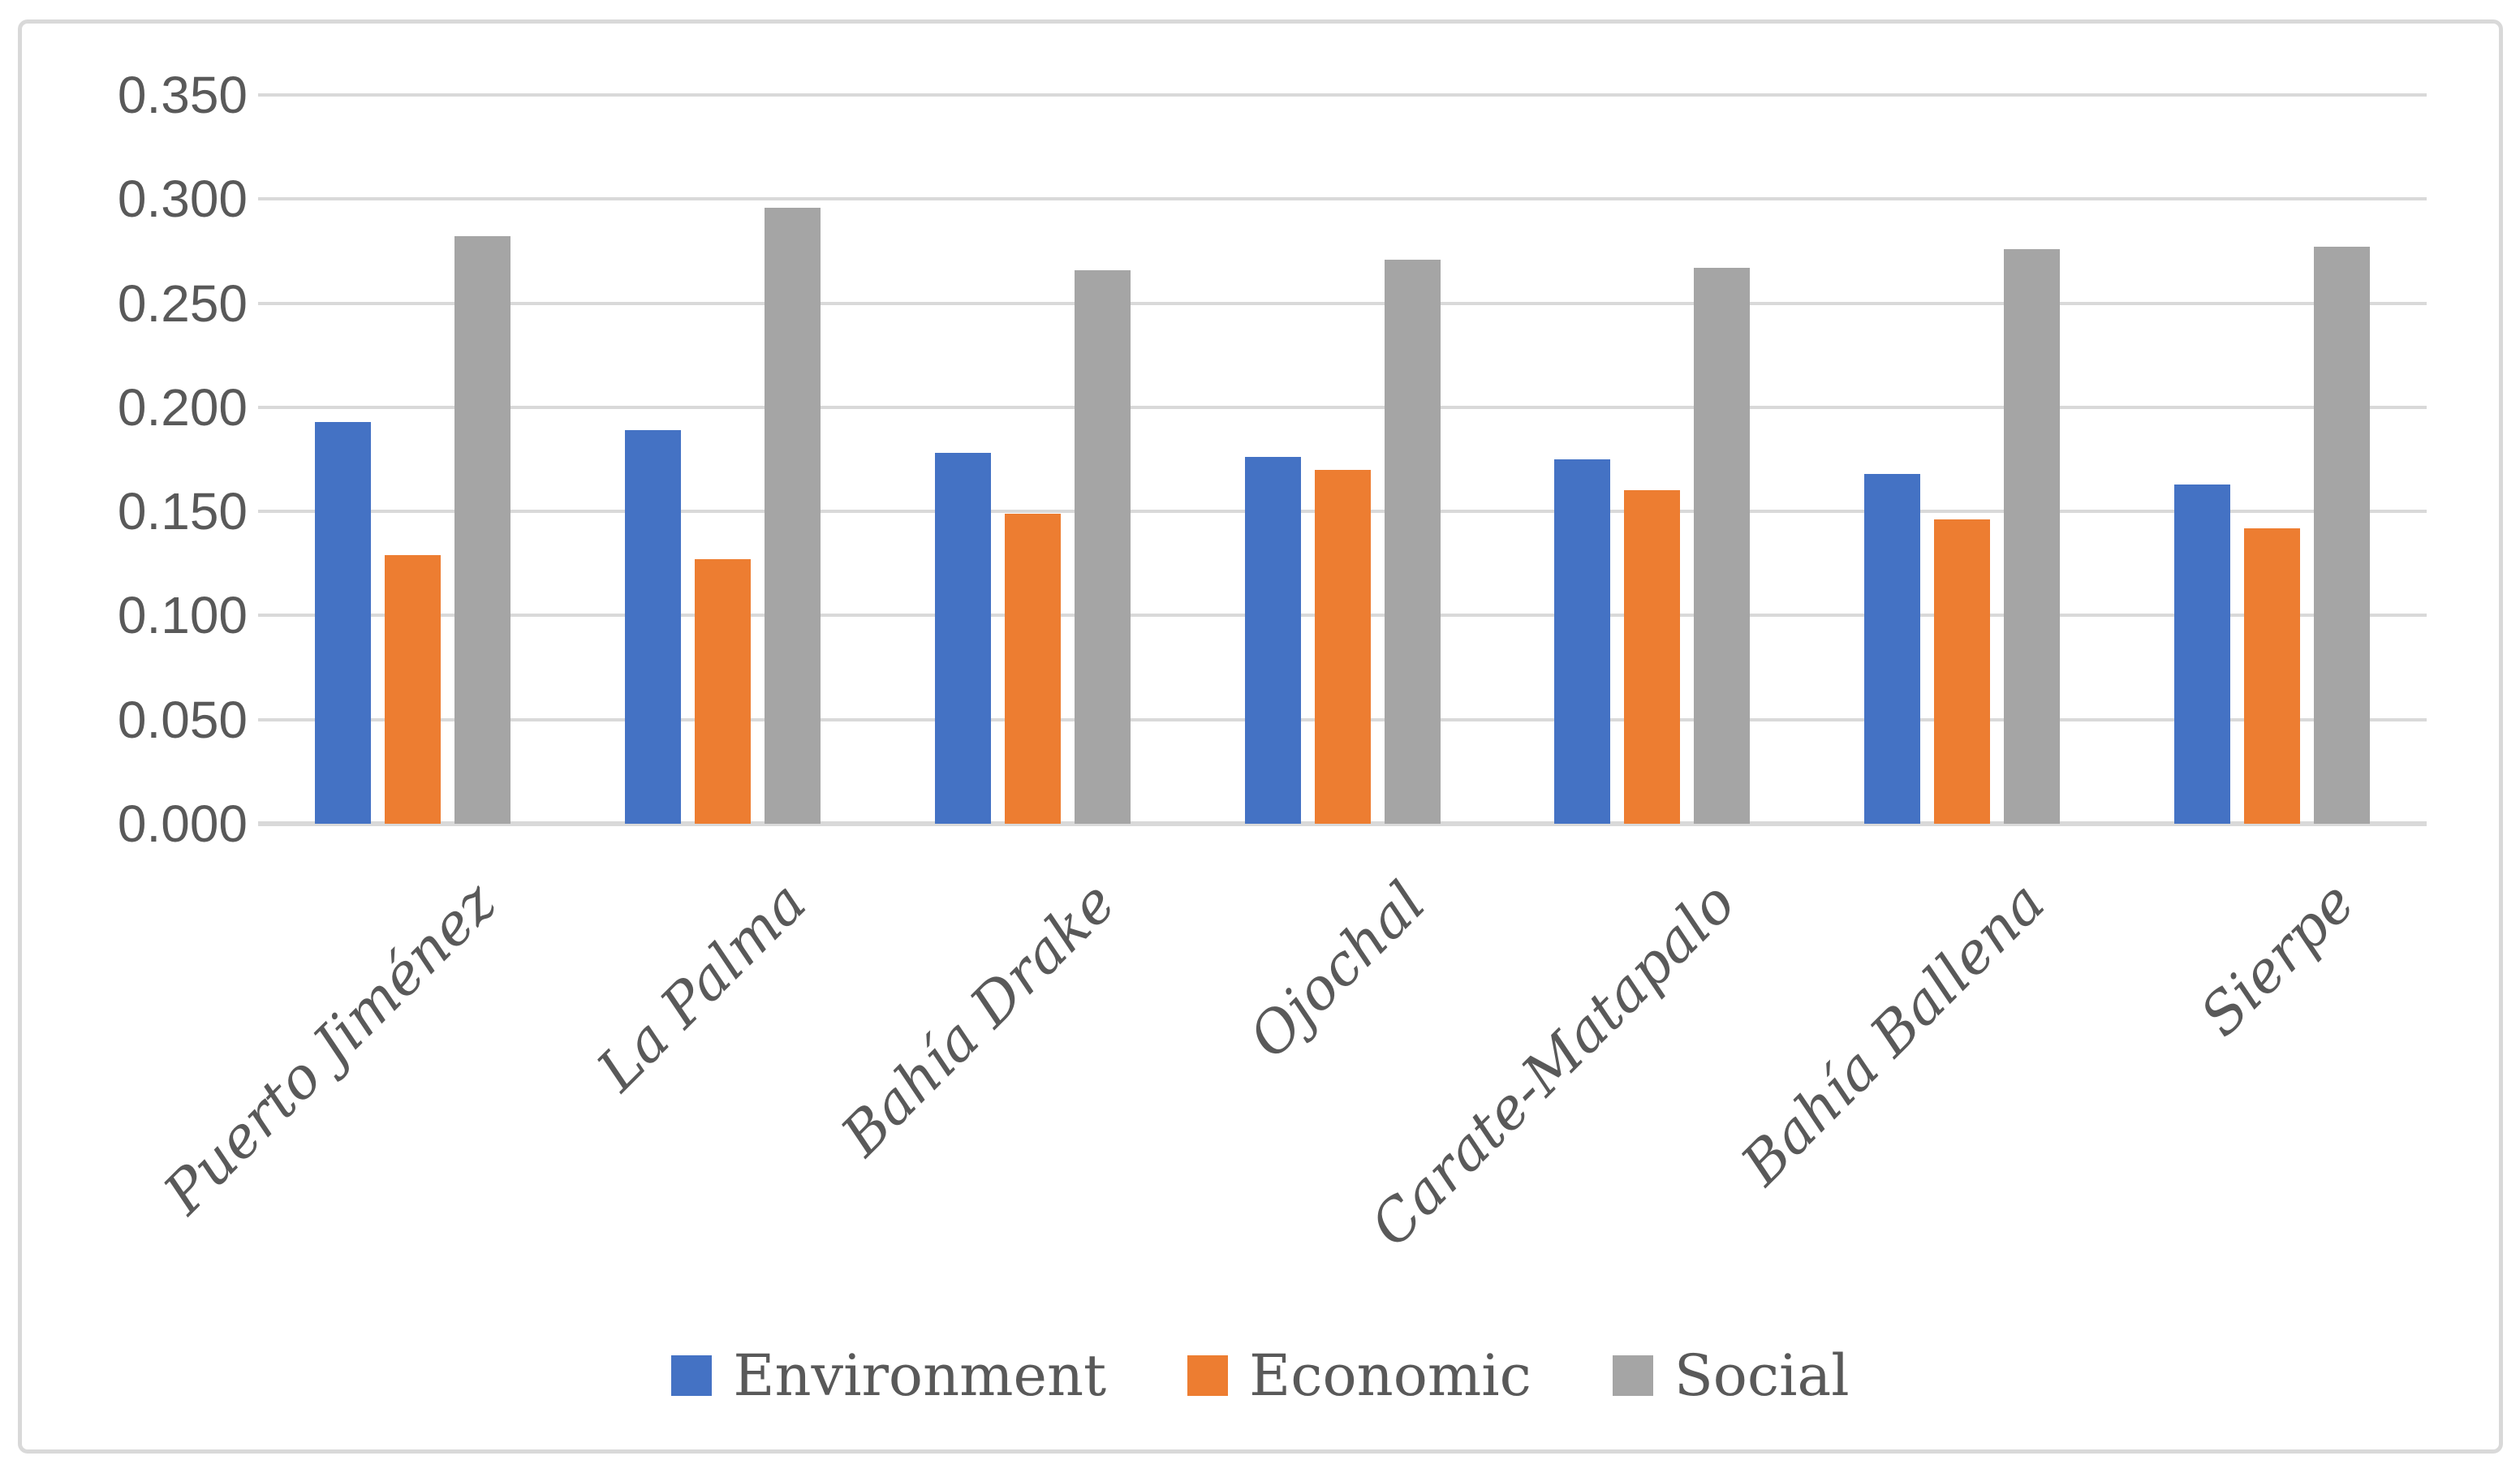  Describe the element at coordinates (1273, 640) in the screenshot. I see `bar-environment-ojochal` at that location.